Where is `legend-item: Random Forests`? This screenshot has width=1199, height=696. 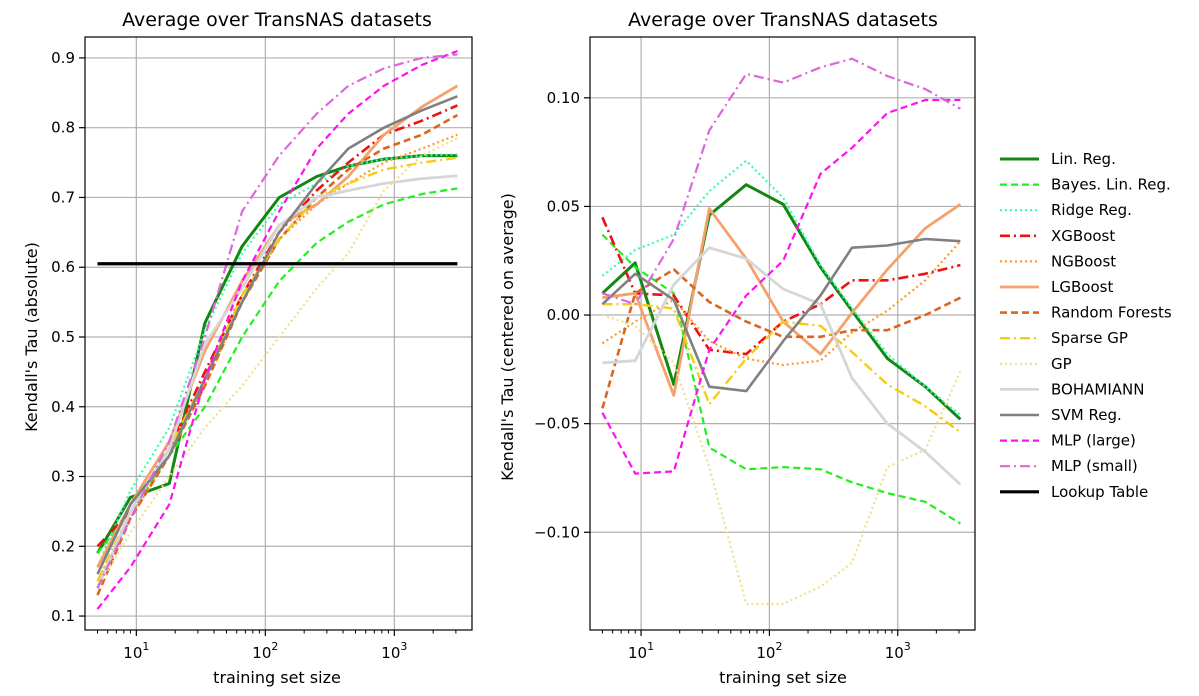
legend-item: Random Forests is located at coordinates (1086, 313).